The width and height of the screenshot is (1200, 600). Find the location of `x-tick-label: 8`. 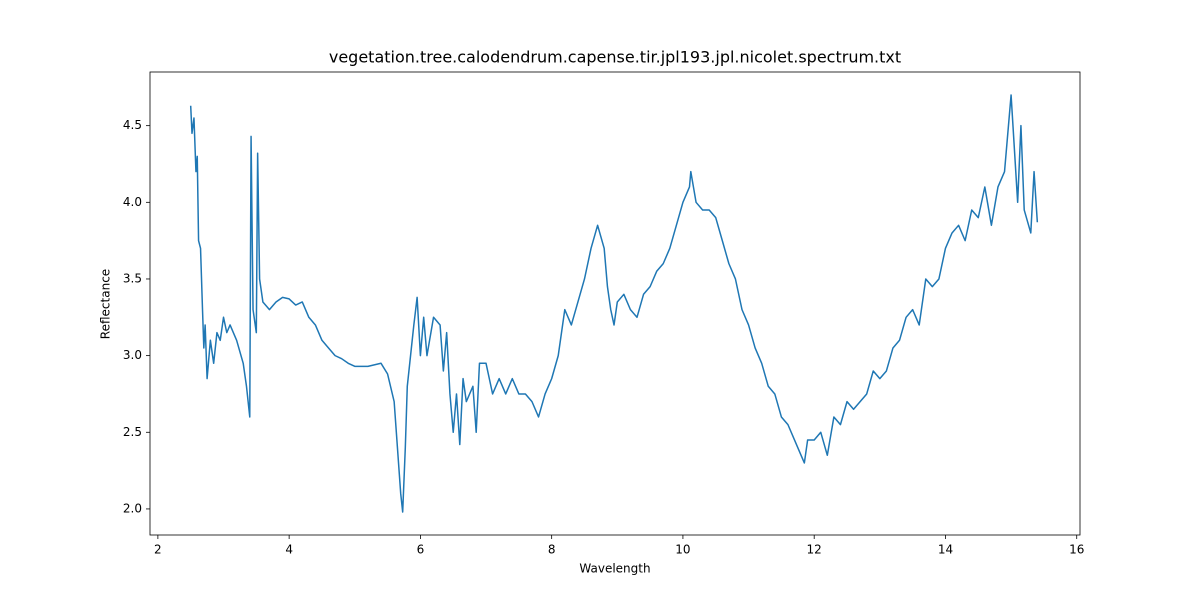

x-tick-label: 8 is located at coordinates (552, 550).